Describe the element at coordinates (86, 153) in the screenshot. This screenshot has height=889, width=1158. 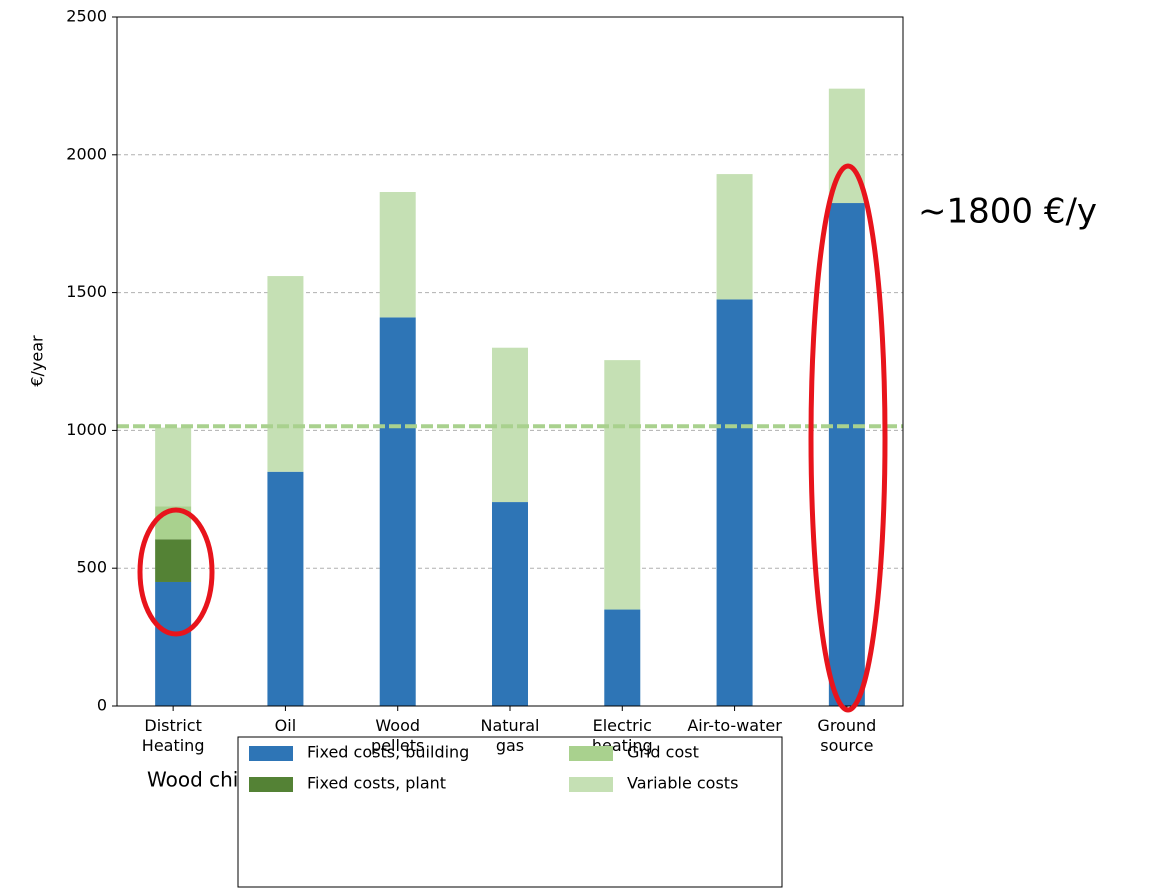
I see `y-tick-label: 2000` at that location.